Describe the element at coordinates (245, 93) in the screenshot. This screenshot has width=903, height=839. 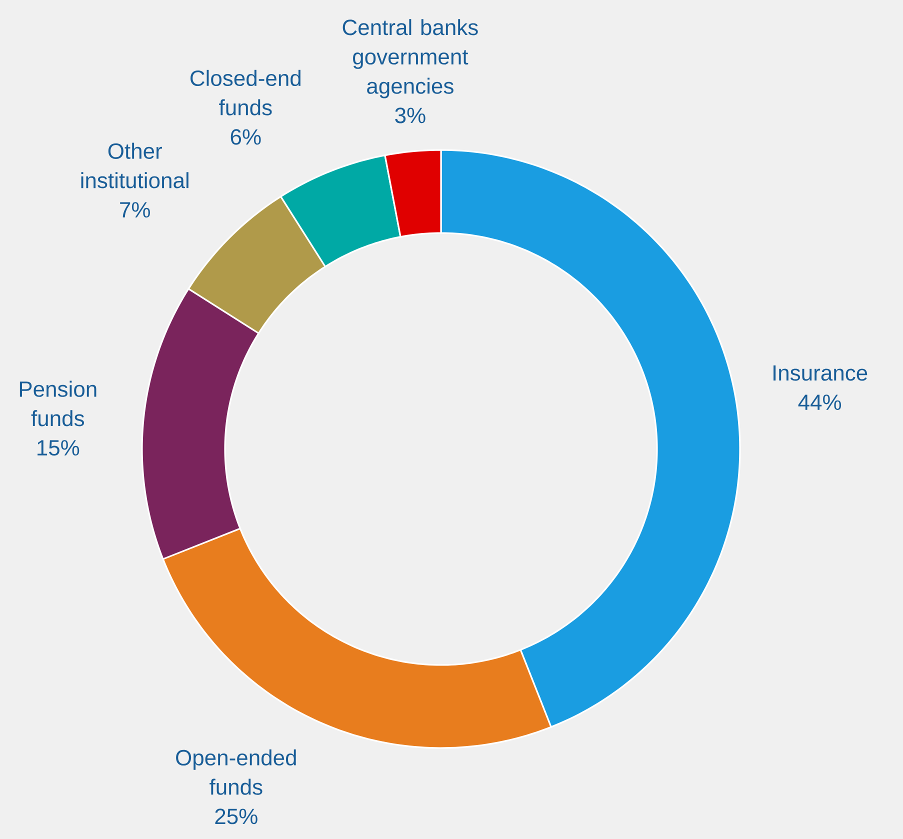
I see `slice-label: Closed-end funds` at that location.